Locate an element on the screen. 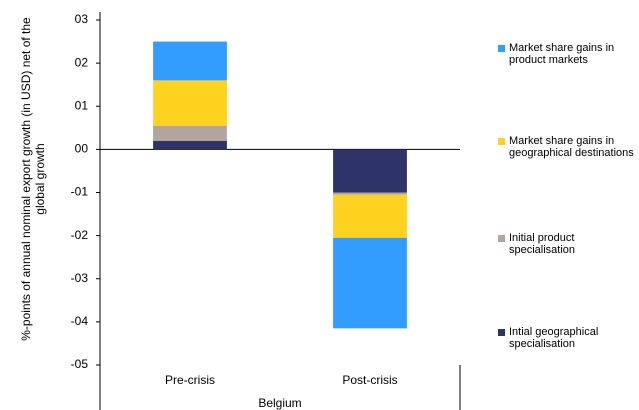 The width and height of the screenshot is (639, 410). legend-label: Initial product specialisation is located at coordinates (542, 244).